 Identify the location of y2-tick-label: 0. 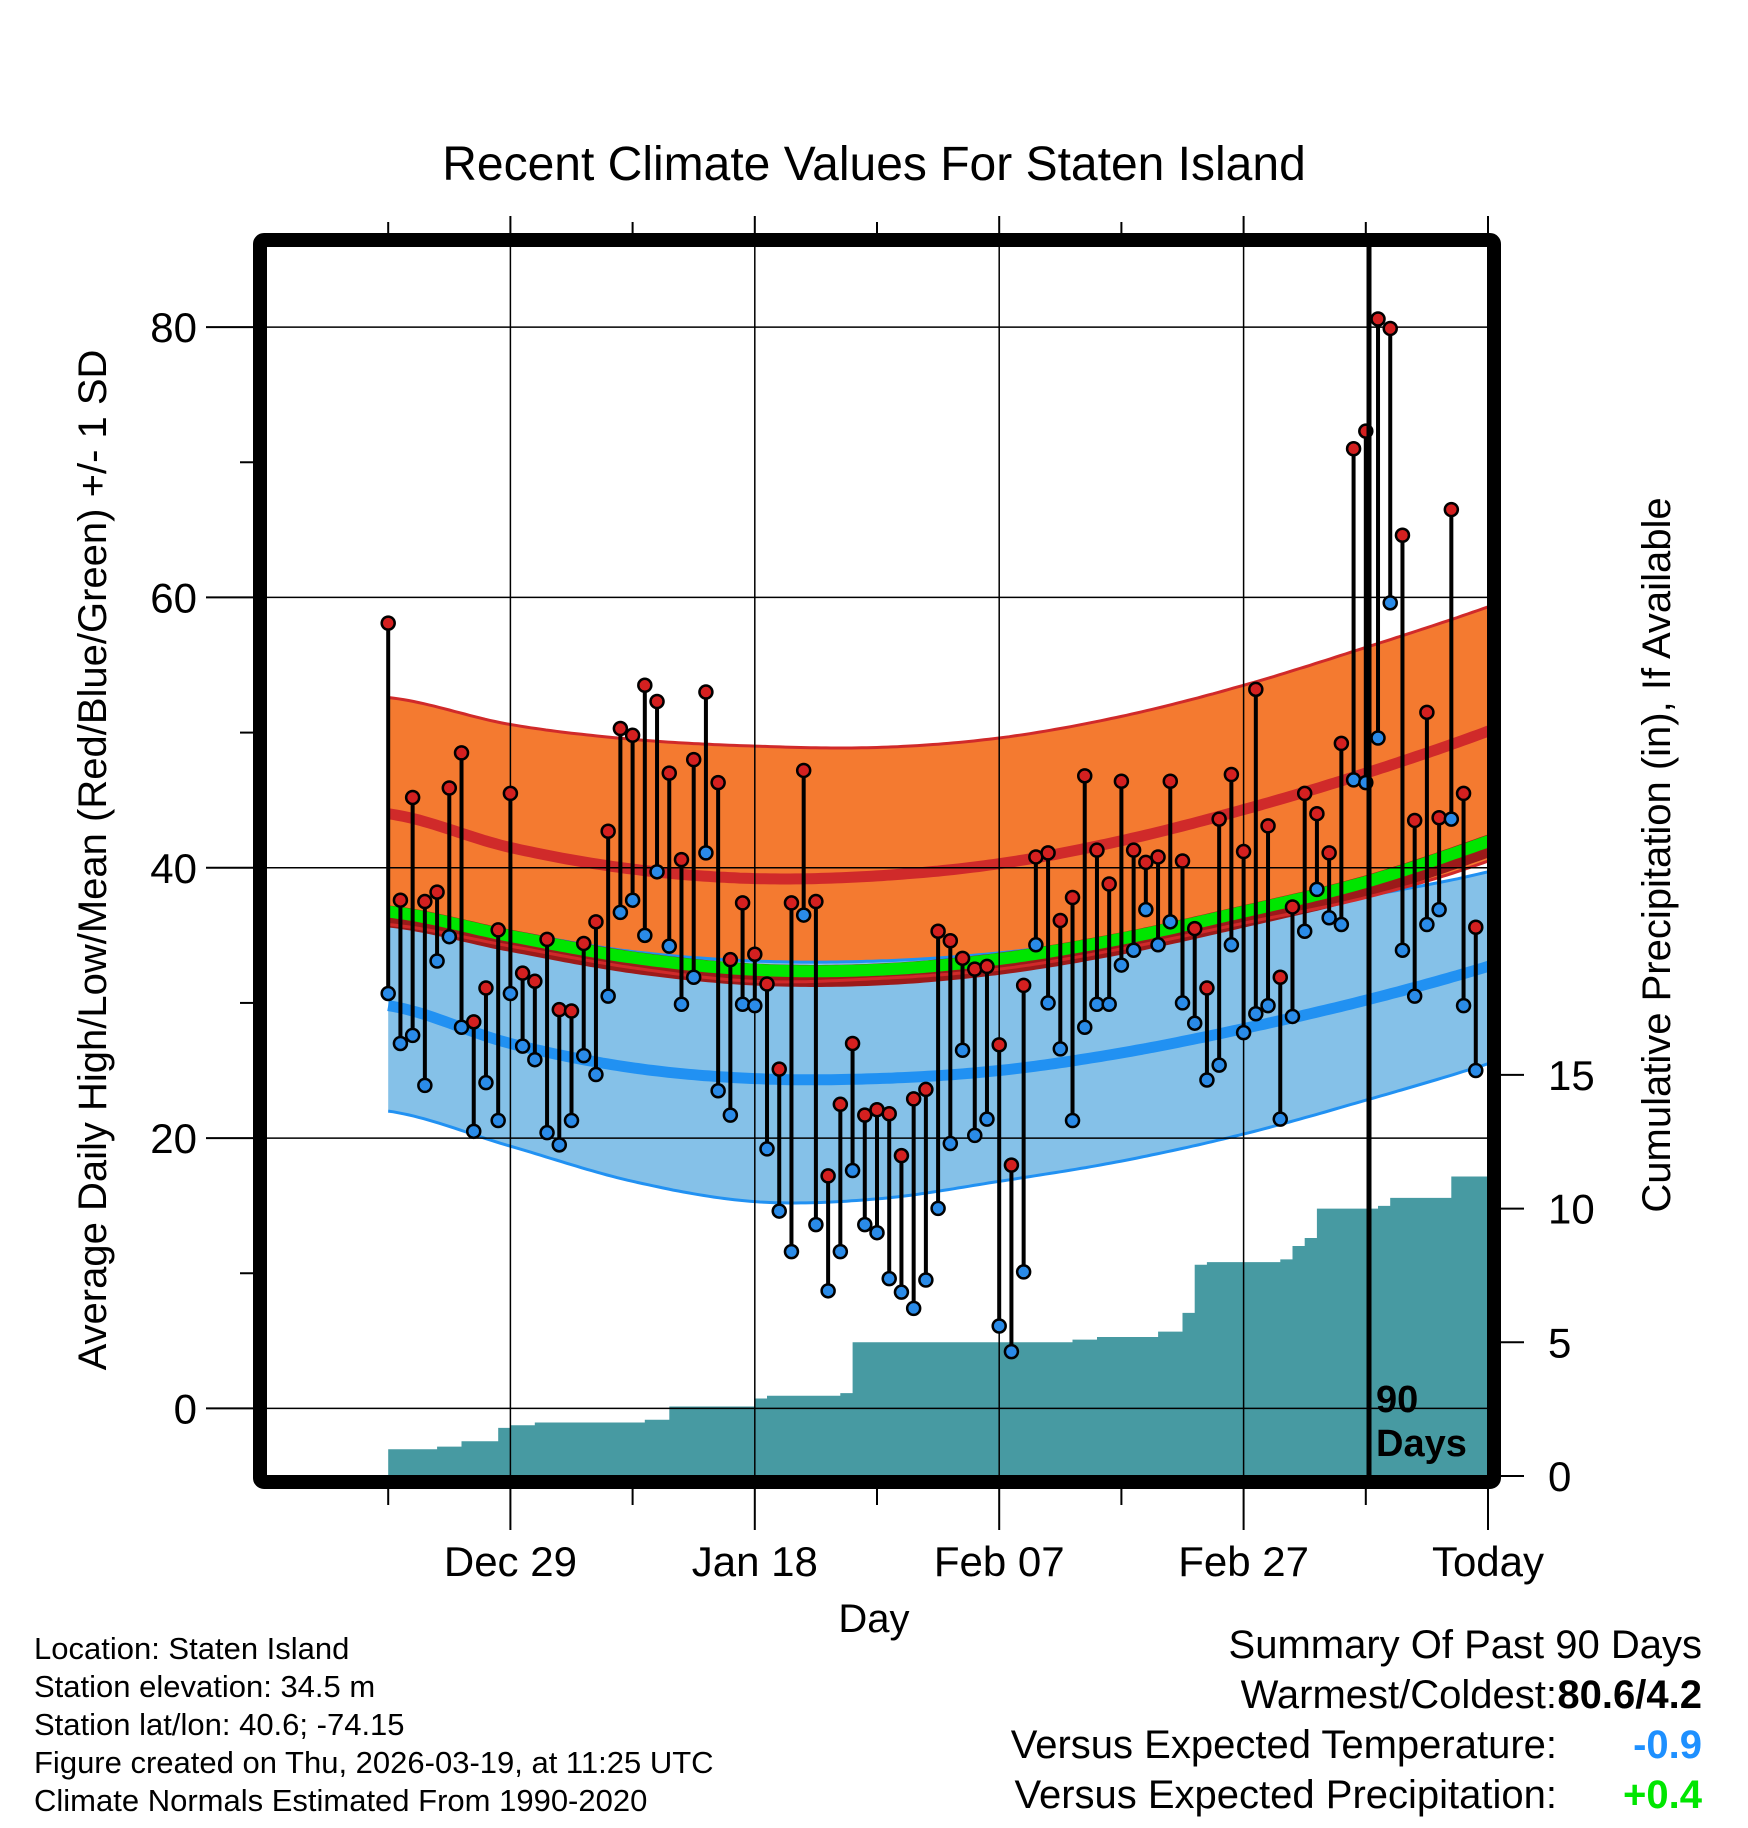
(1559, 1476).